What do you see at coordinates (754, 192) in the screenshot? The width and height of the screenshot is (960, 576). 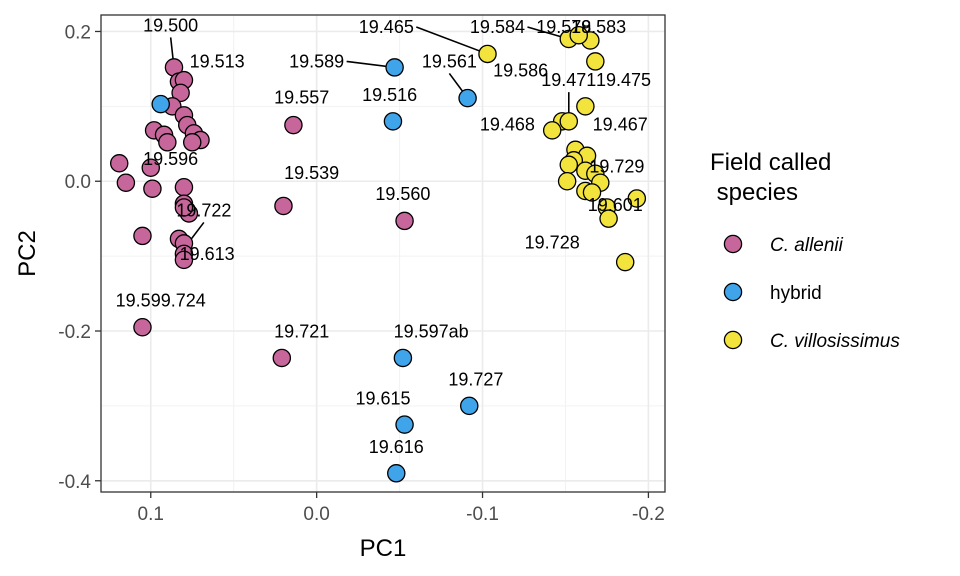 I see `legend-title: species` at bounding box center [754, 192].